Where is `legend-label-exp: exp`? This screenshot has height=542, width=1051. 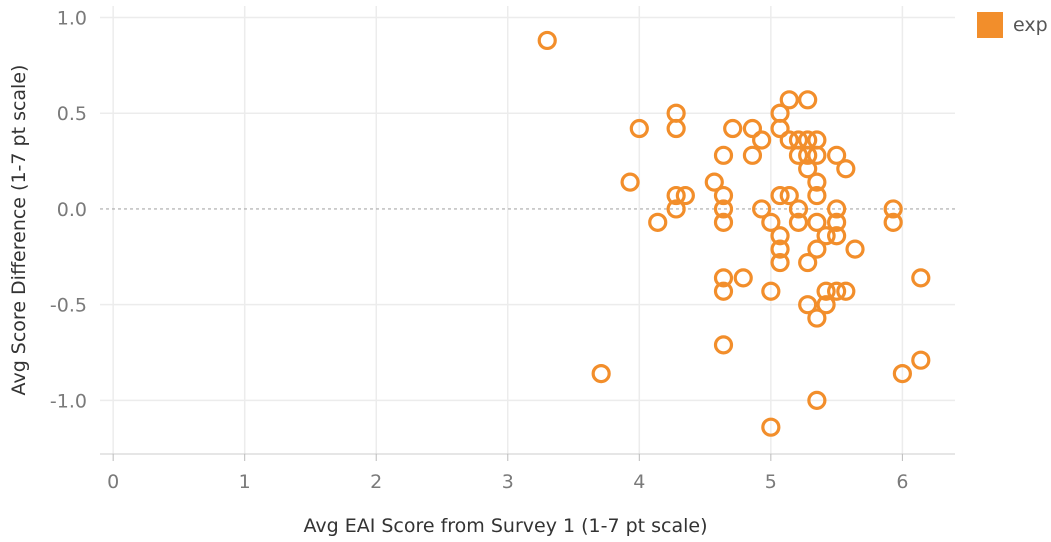 legend-label-exp: exp is located at coordinates (1030, 25).